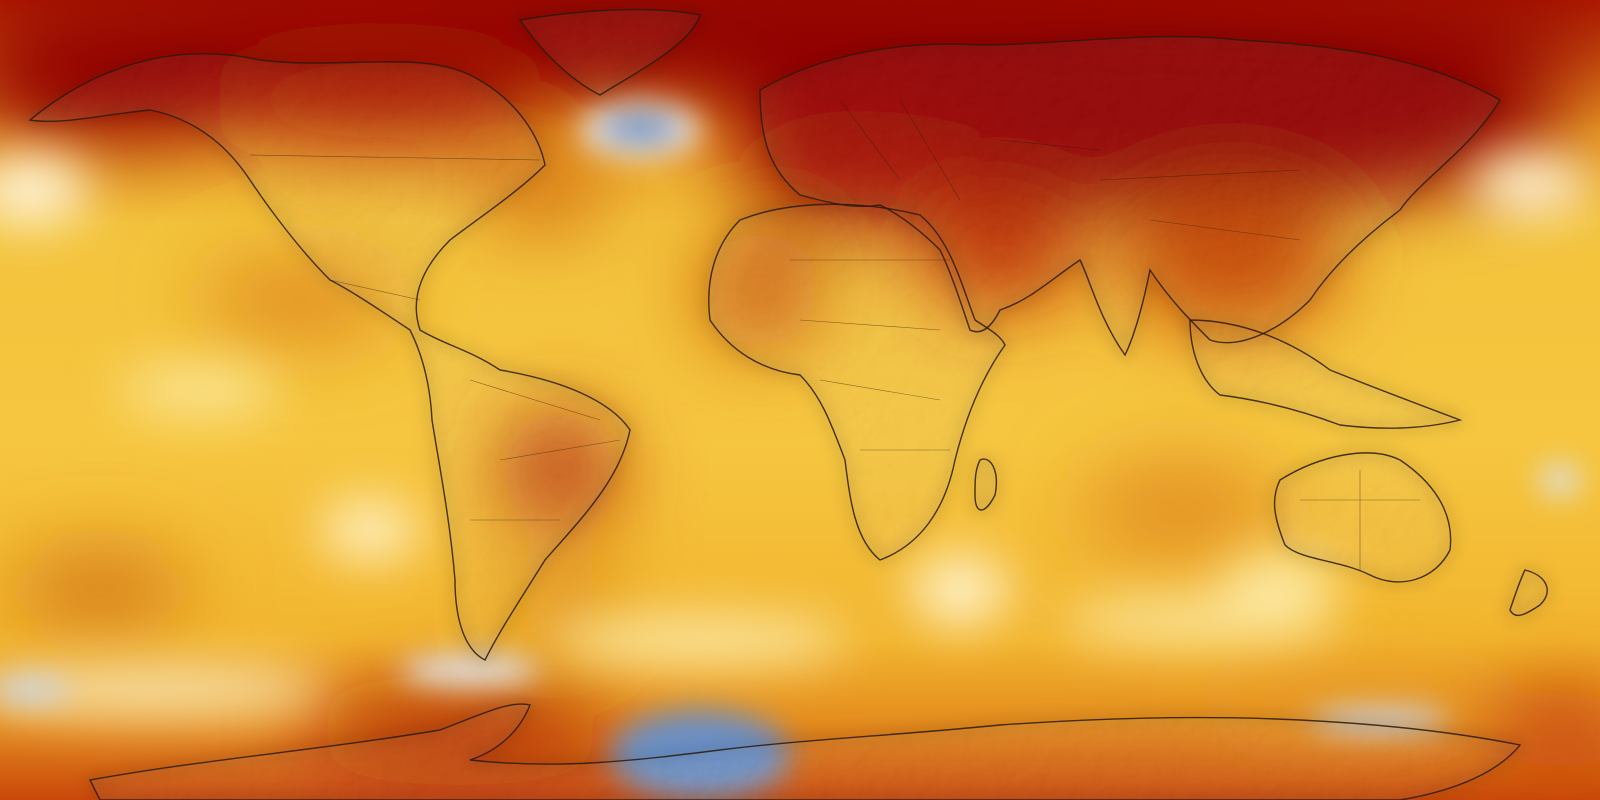 The image size is (1600, 800). What do you see at coordinates (1528, 593) in the screenshot?
I see `new-zealand` at bounding box center [1528, 593].